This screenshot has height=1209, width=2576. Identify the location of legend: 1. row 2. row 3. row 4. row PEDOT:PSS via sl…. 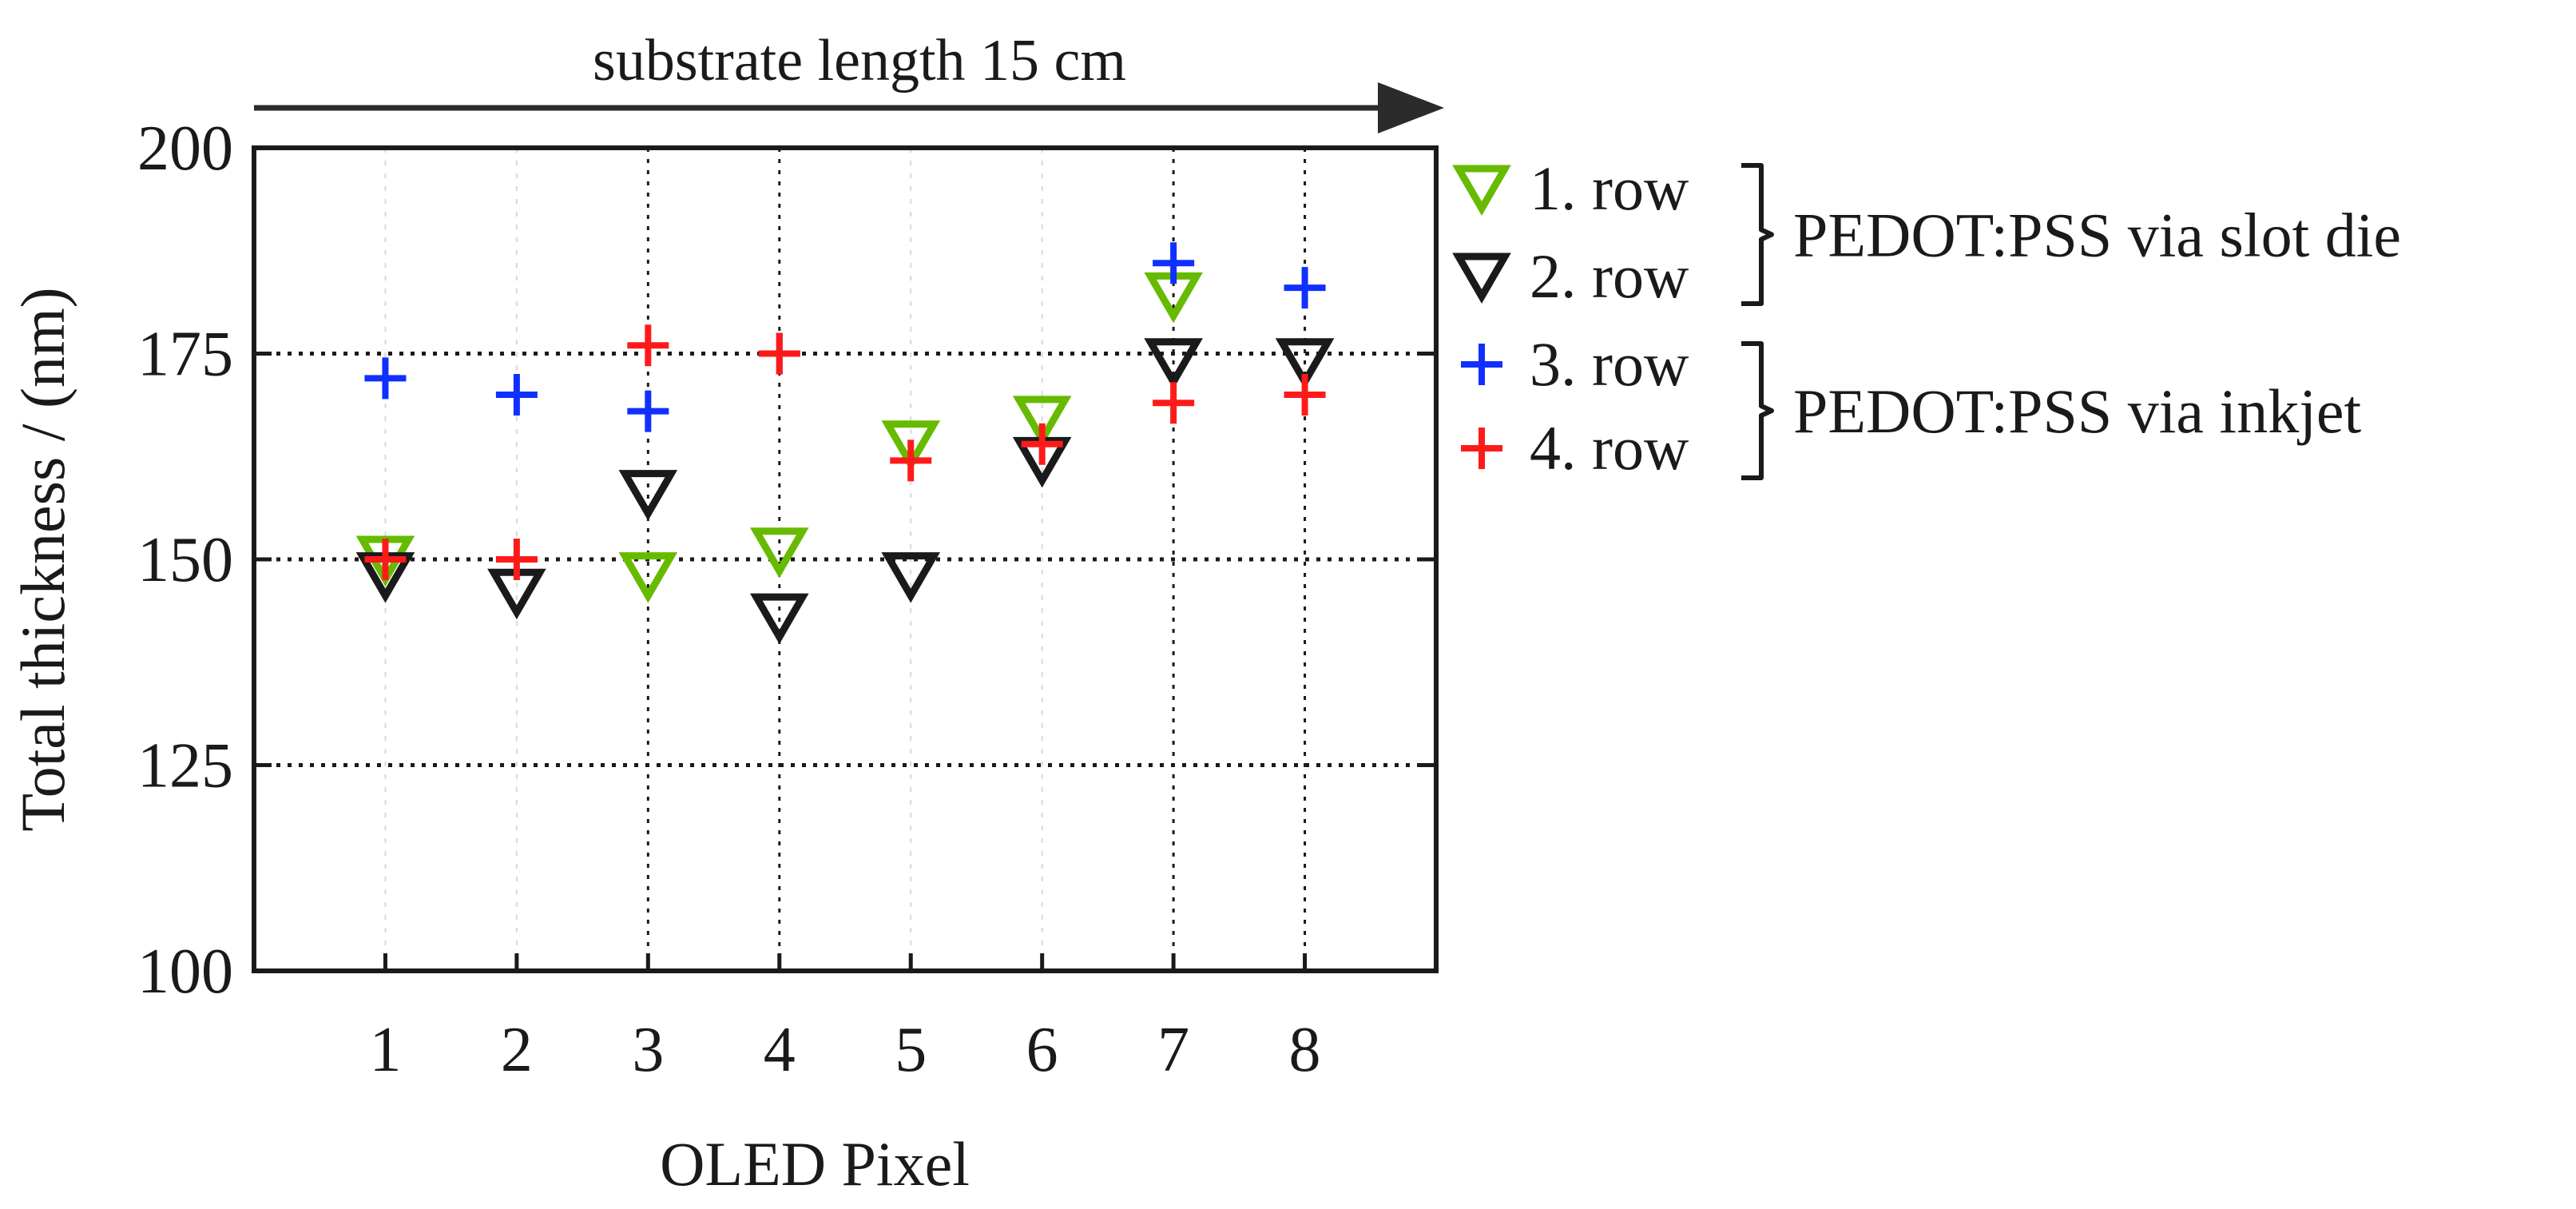
(1927, 318).